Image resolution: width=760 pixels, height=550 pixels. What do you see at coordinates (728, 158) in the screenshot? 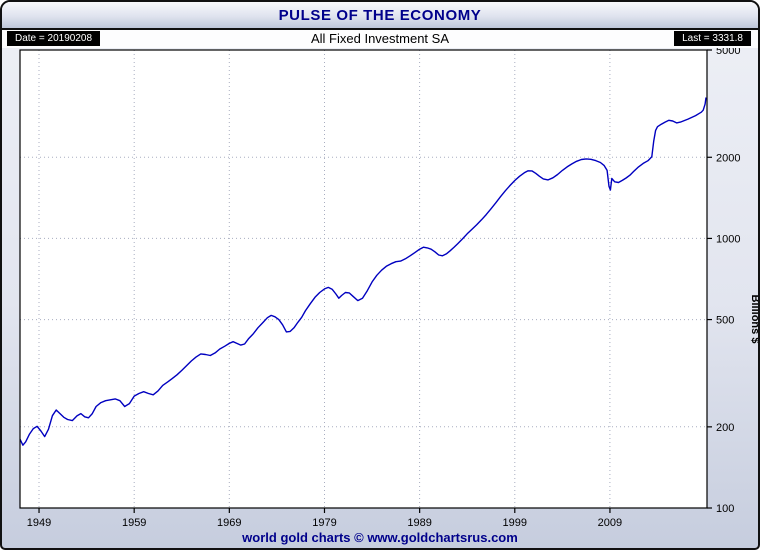
I see `y-tick-label: 2000` at bounding box center [728, 158].